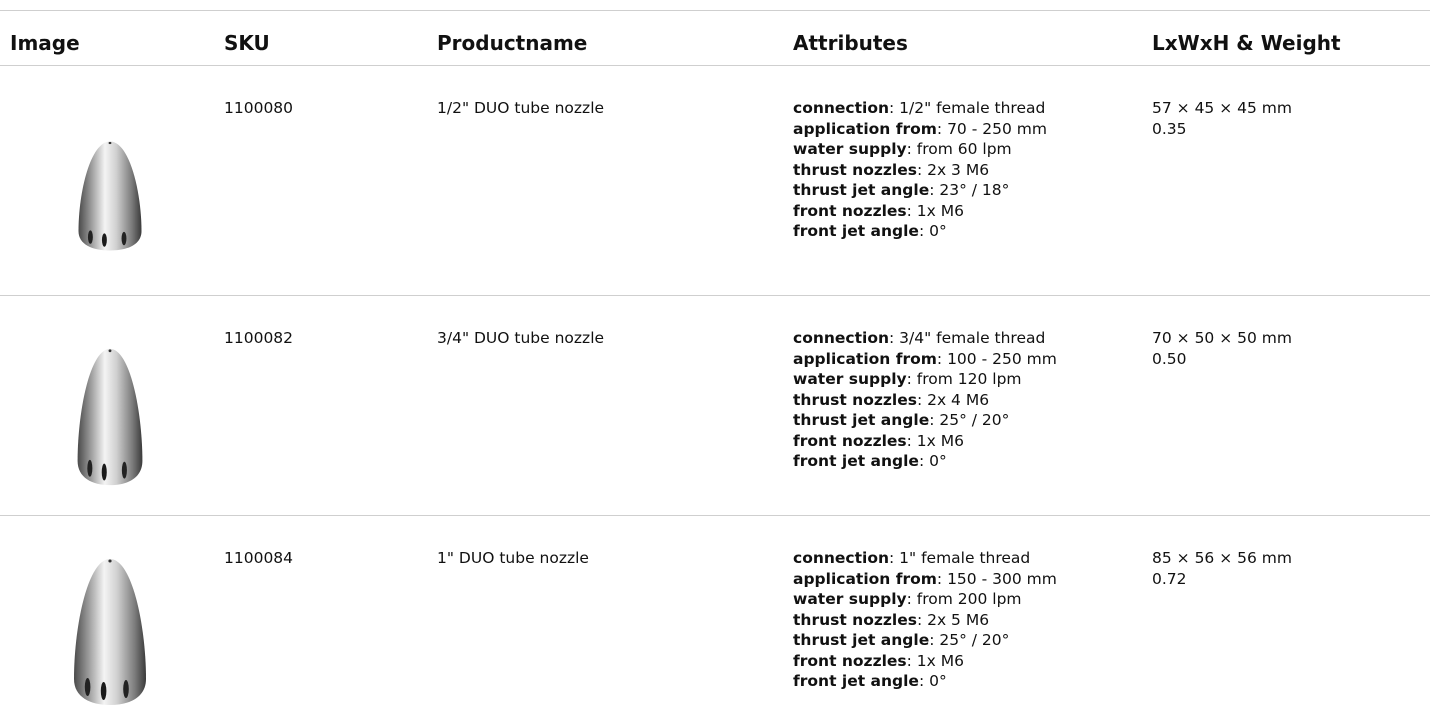  I want to click on column-header: Image, so click(45, 43).